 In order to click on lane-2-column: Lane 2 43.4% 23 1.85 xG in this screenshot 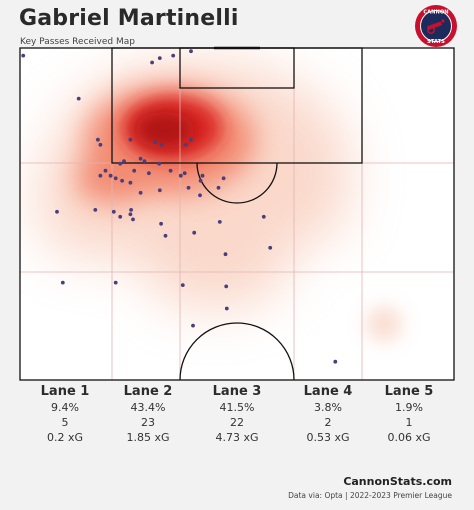, I will do `click(148, 414)`.